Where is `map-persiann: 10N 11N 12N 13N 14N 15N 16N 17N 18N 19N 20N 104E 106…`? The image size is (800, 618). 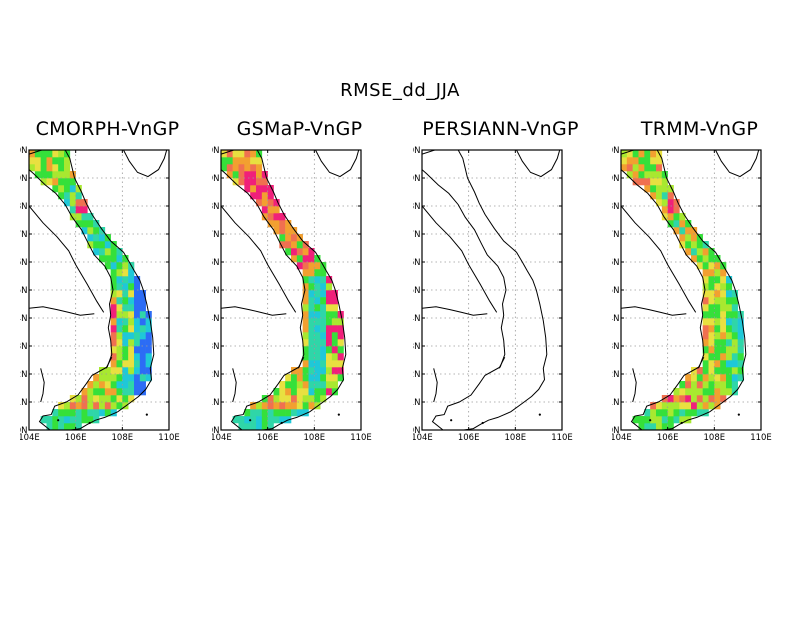
map-persiann: 10N 11N 12N 13N 14N 15N 16N 17N 18N 19N 20N 104E 106… is located at coordinates (493, 294).